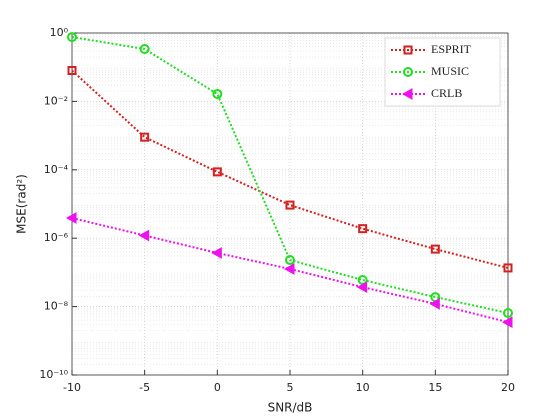  Describe the element at coordinates (56, 100) in the screenshot. I see `y-tick-label: 10⁻²` at that location.